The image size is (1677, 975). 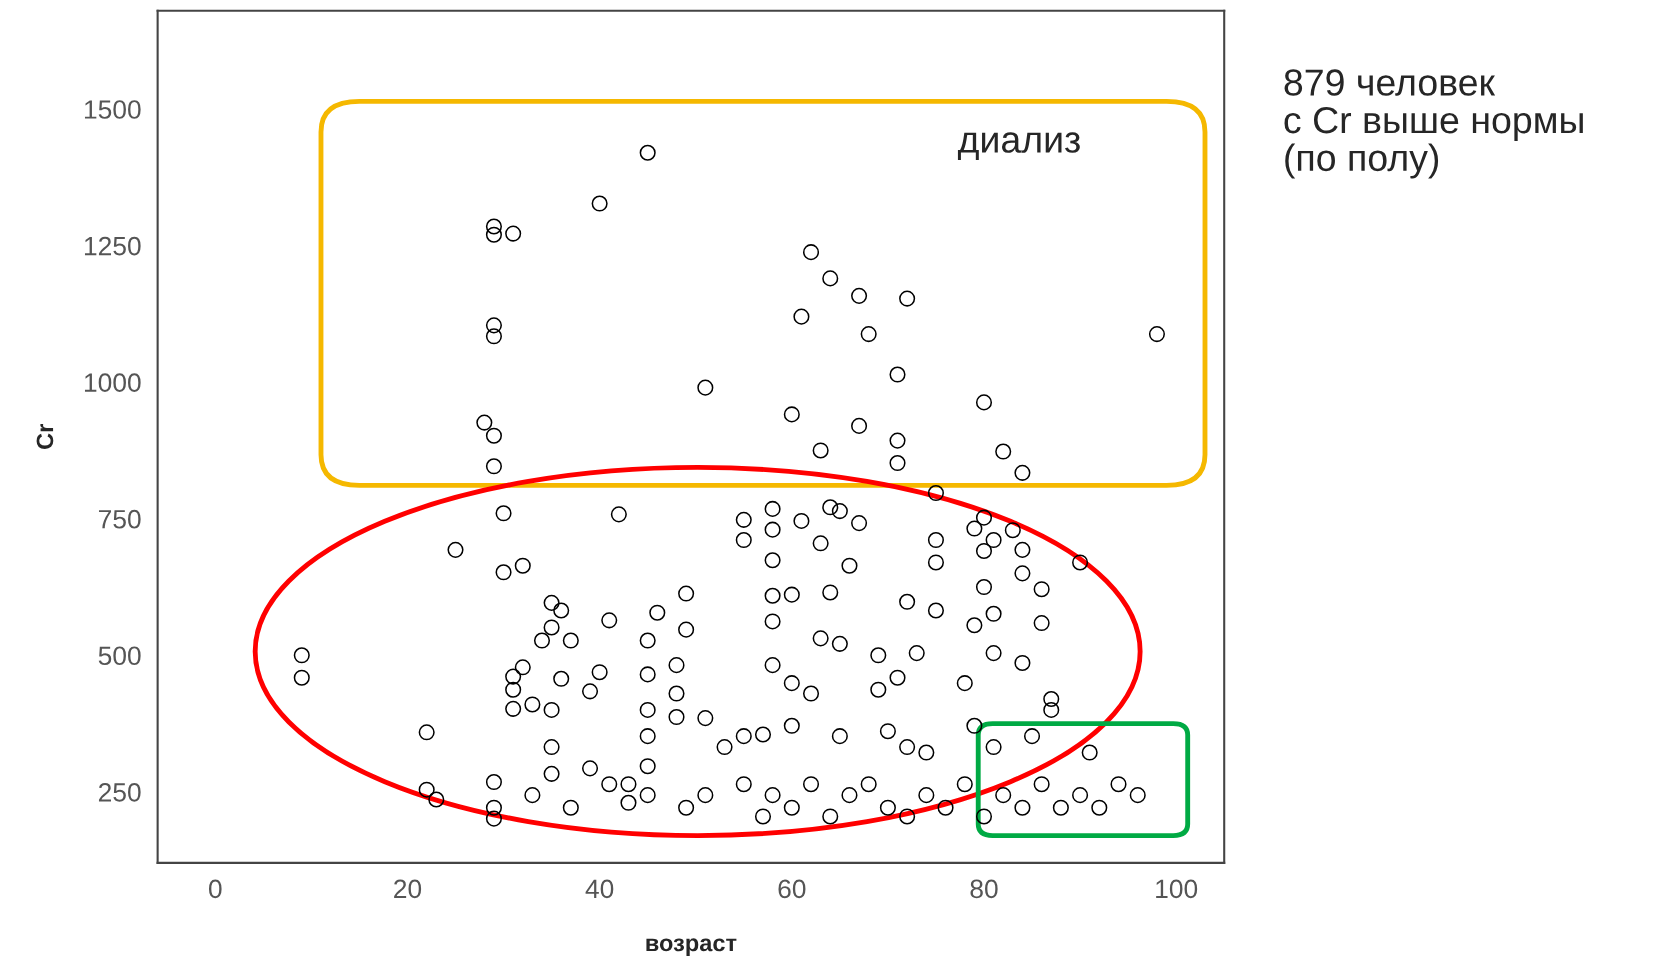 I want to click on y-tick-label: 1500, so click(x=112, y=109).